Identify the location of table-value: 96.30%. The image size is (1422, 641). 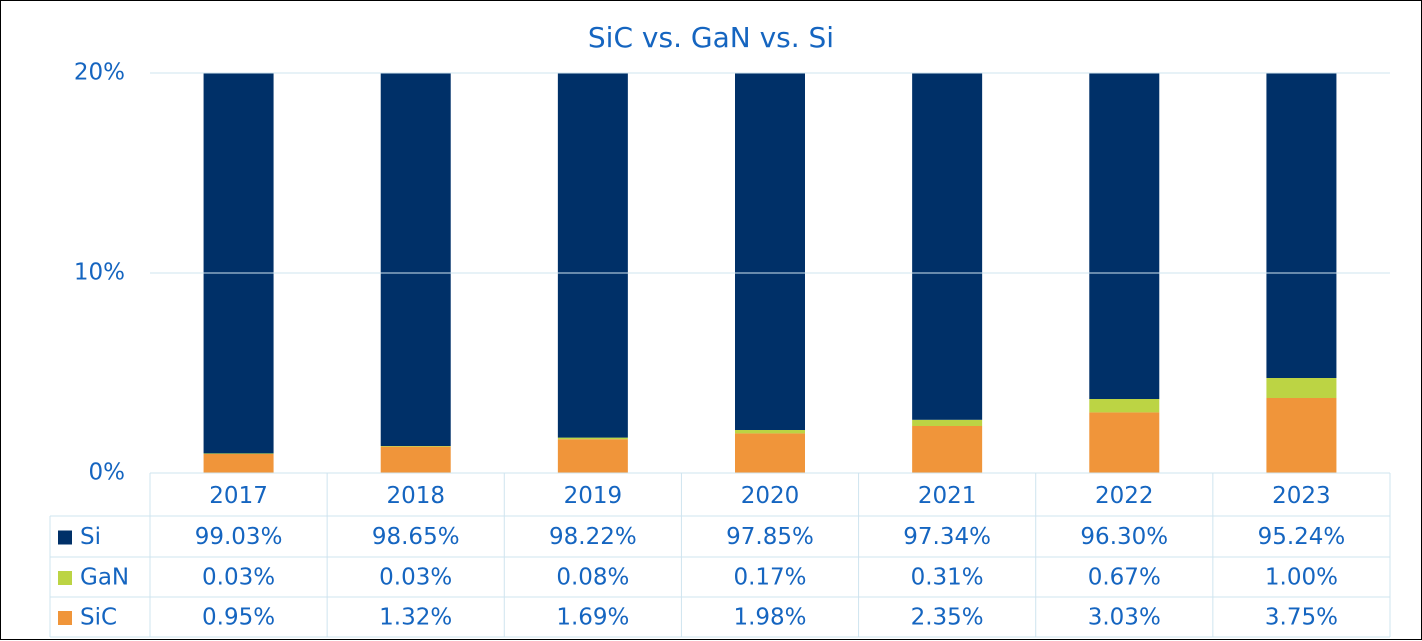
(1124, 537).